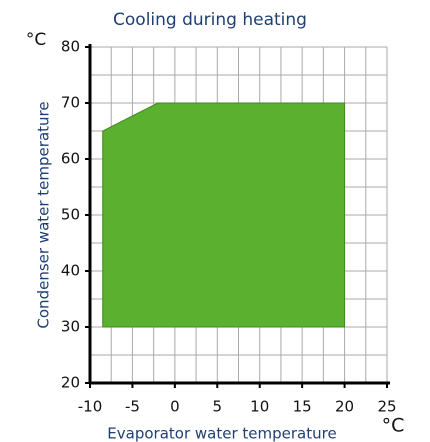 The image size is (430, 442). I want to click on x-tick-label: 0, so click(175, 407).